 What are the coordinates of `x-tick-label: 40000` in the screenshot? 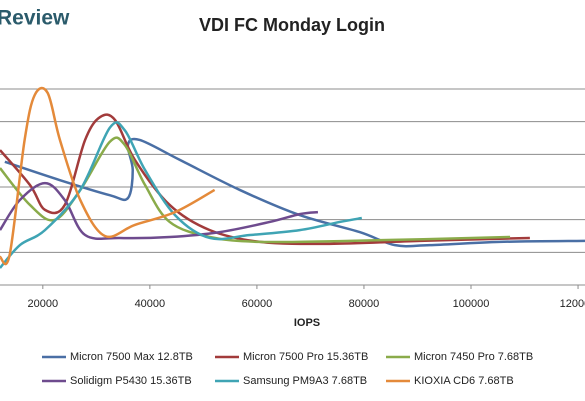 It's located at (150, 304).